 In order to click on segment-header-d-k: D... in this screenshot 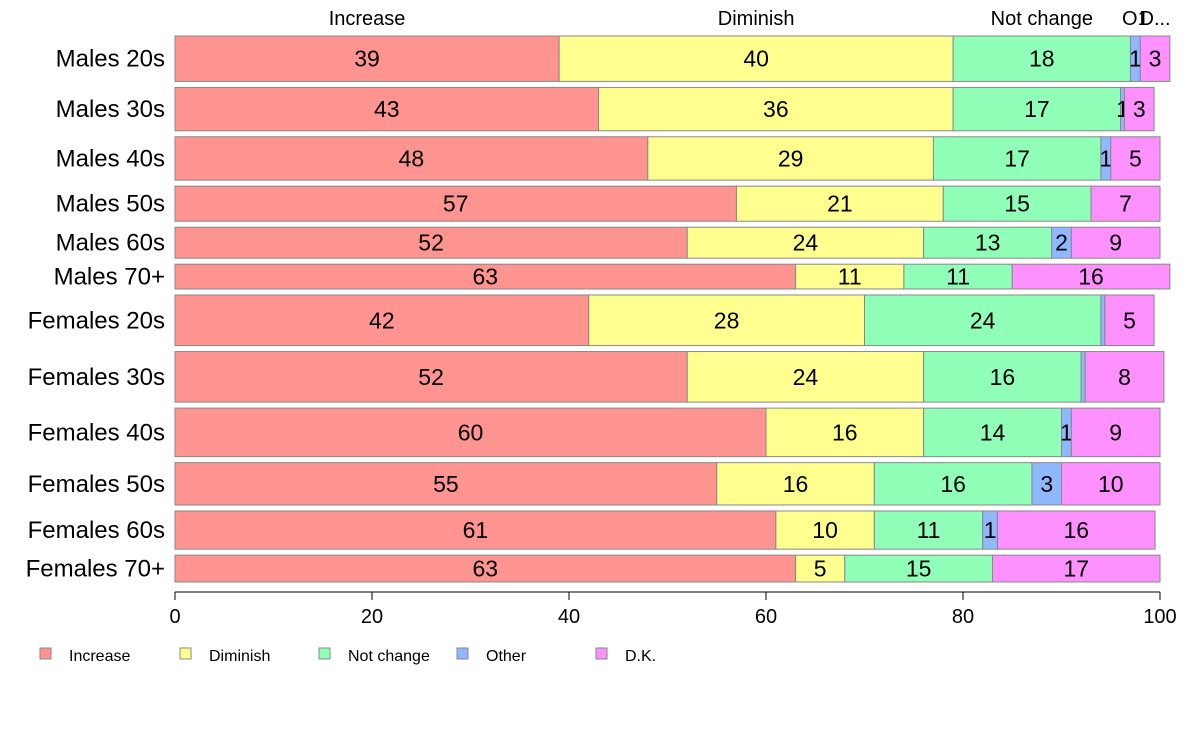, I will do `click(1155, 19)`.